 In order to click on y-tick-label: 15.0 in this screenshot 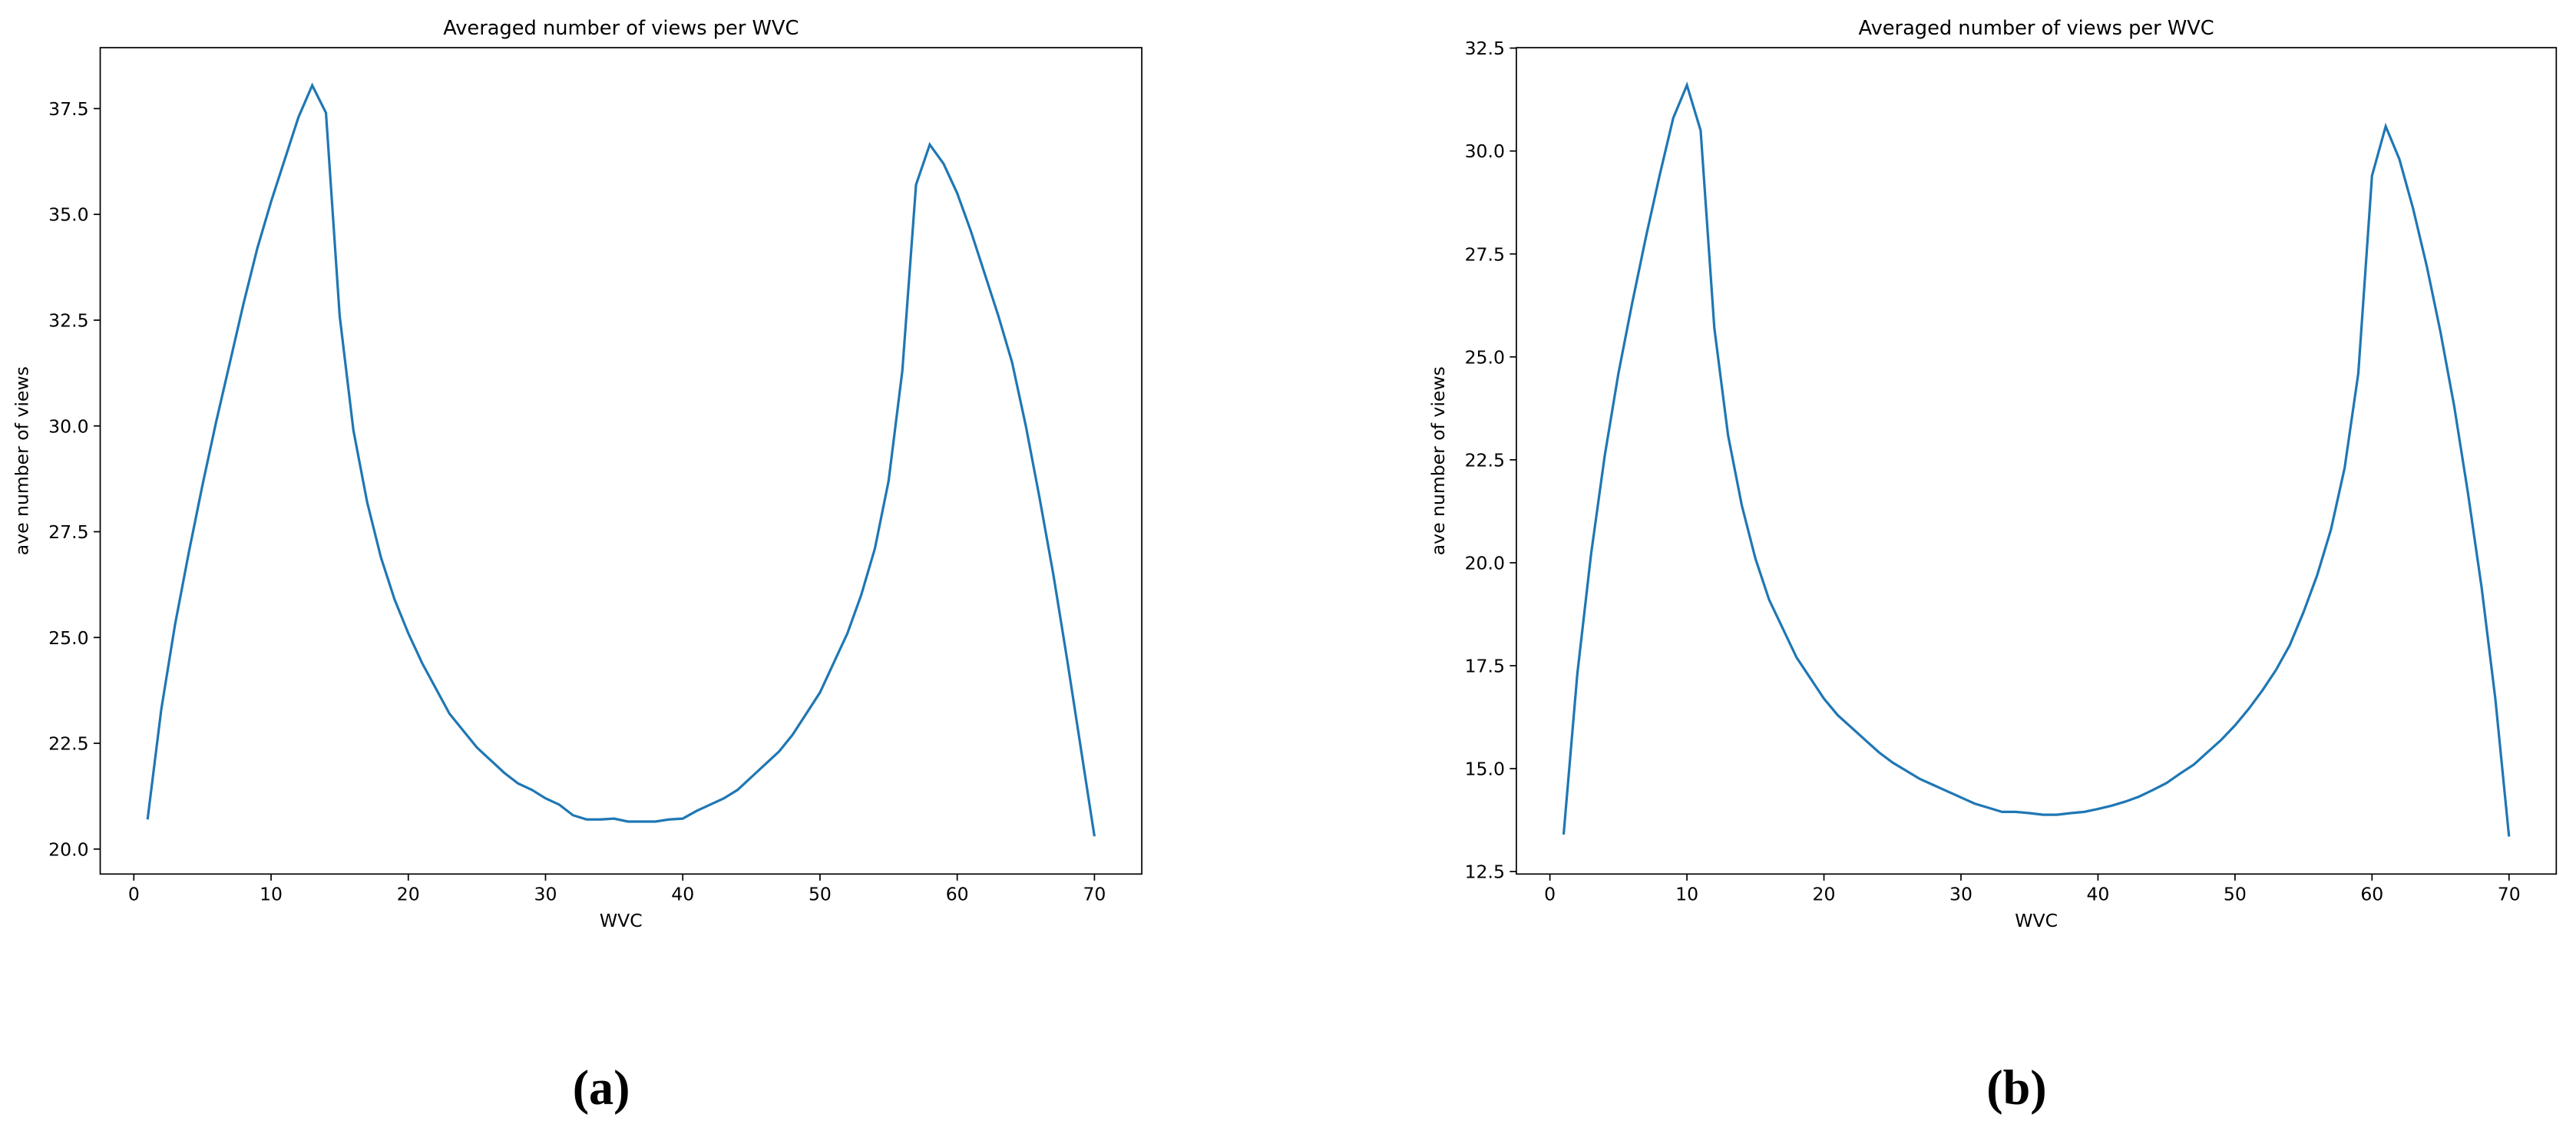, I will do `click(1485, 769)`.